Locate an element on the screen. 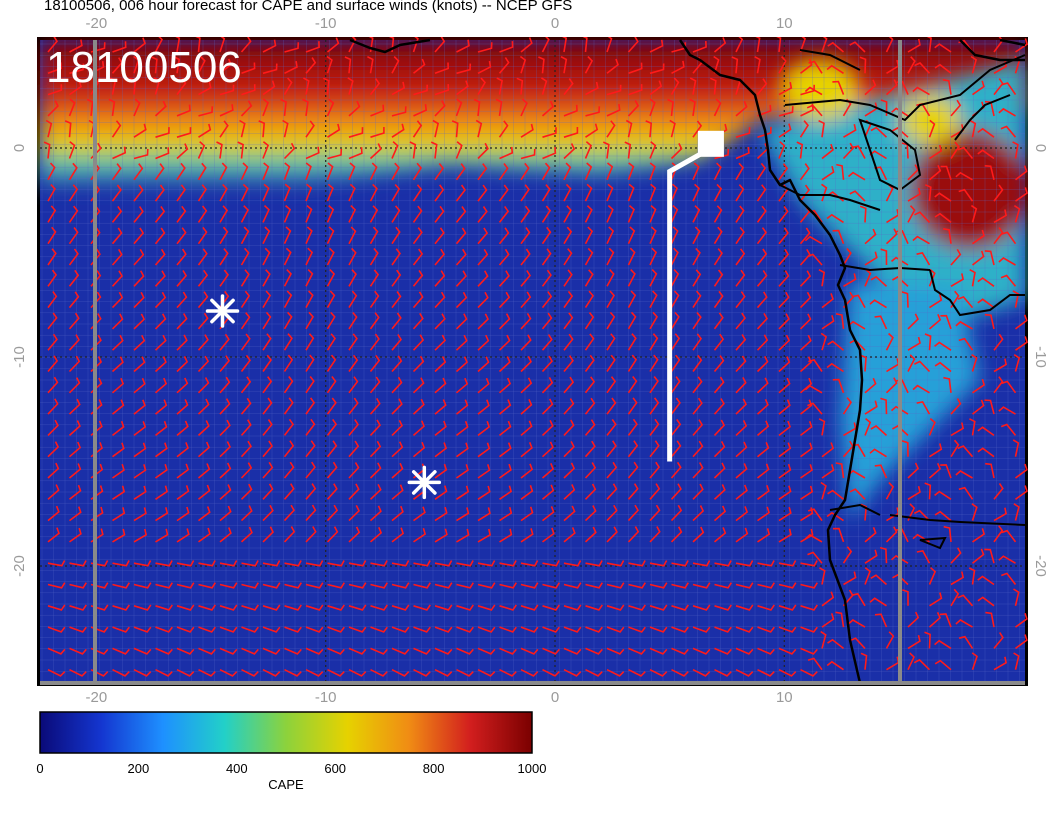 Image resolution: width=1056 pixels, height=816 pixels. asterisk-marker-icon is located at coordinates (424, 482).